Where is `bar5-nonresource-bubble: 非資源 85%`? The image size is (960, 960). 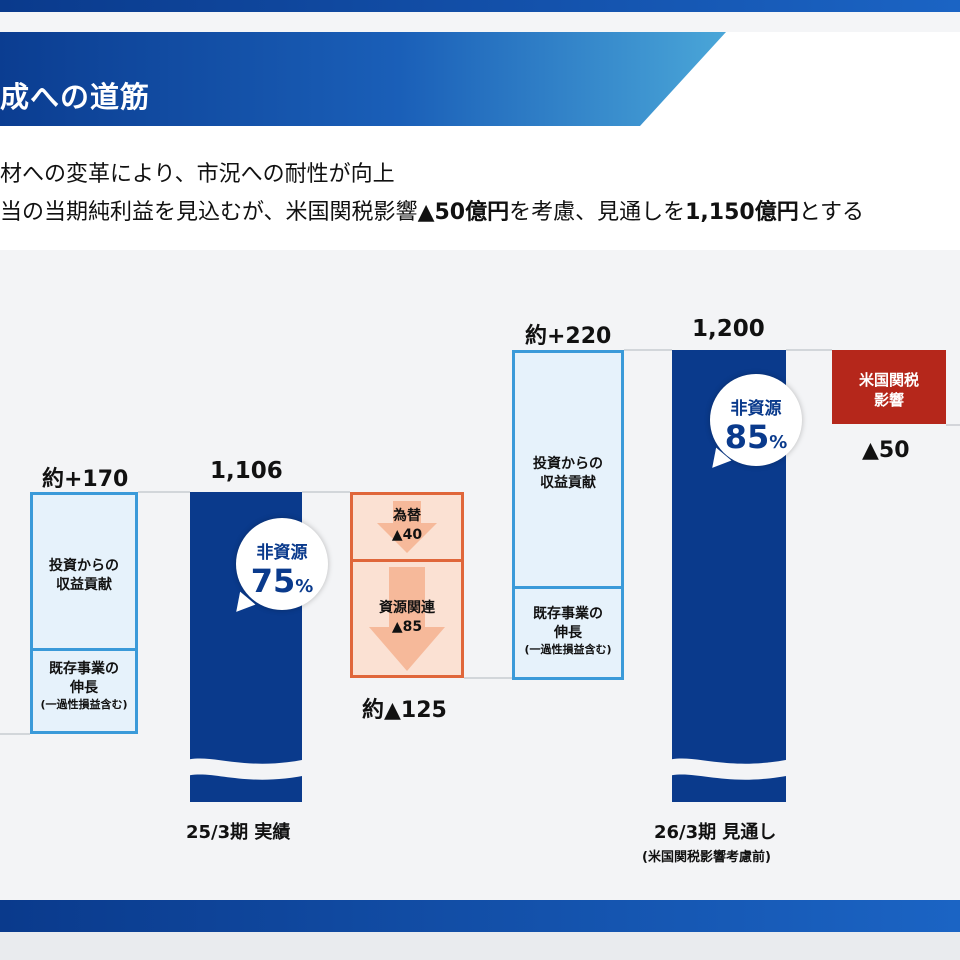
bar5-nonresource-bubble: 非資源 85% is located at coordinates (756, 420).